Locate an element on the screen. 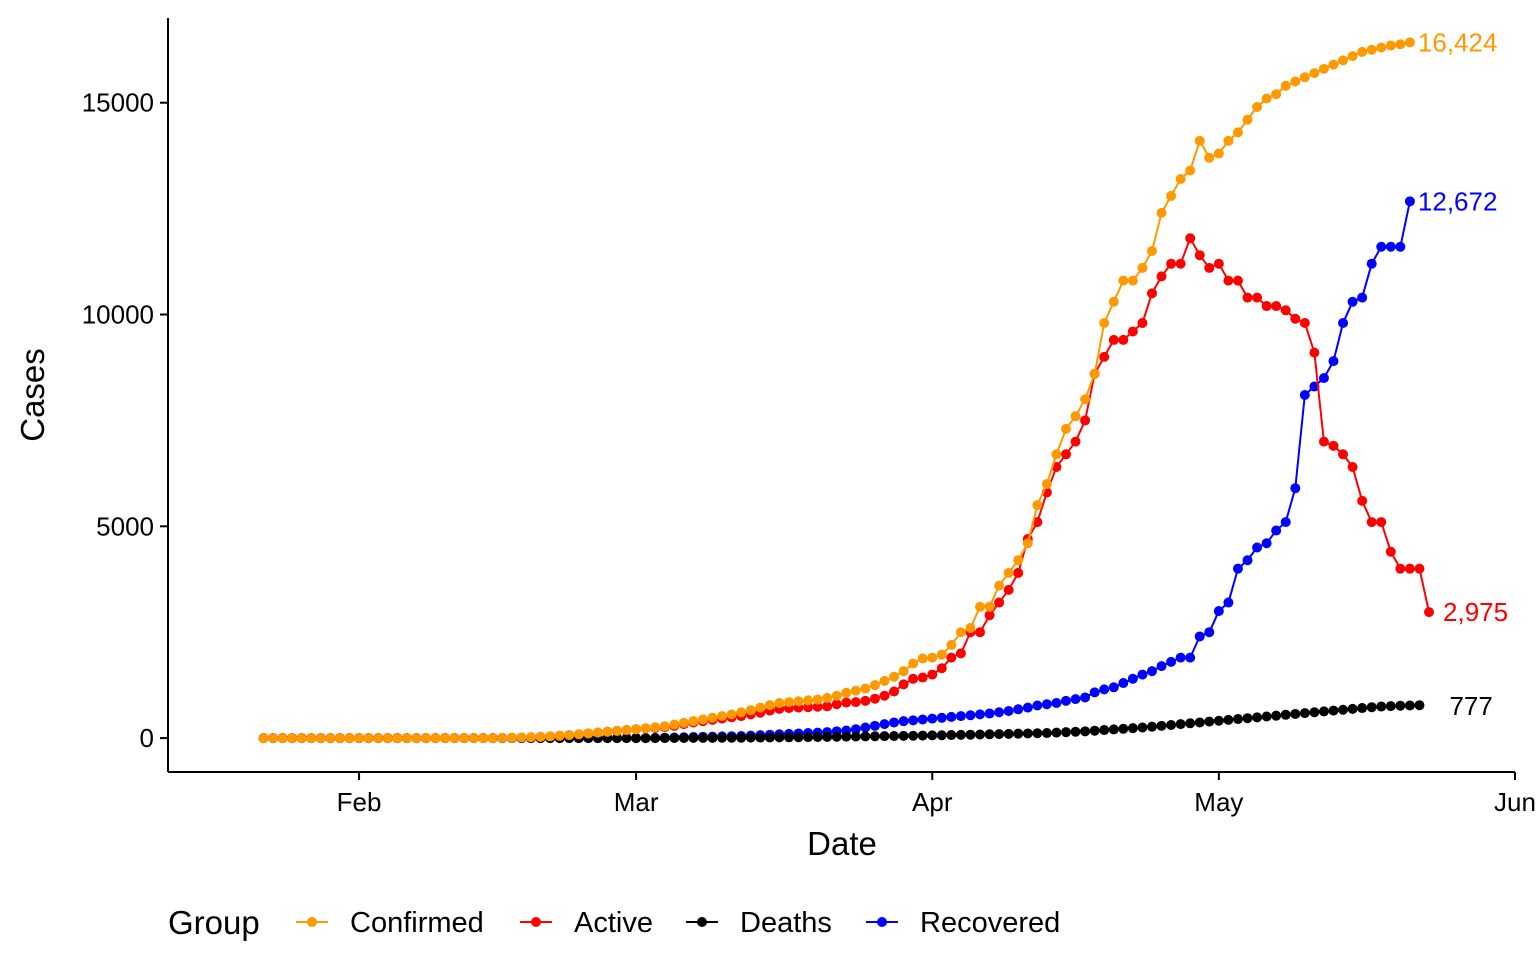 This screenshot has width=1536, height=960. end-label-confirmed: 16,424 is located at coordinates (1458, 42).